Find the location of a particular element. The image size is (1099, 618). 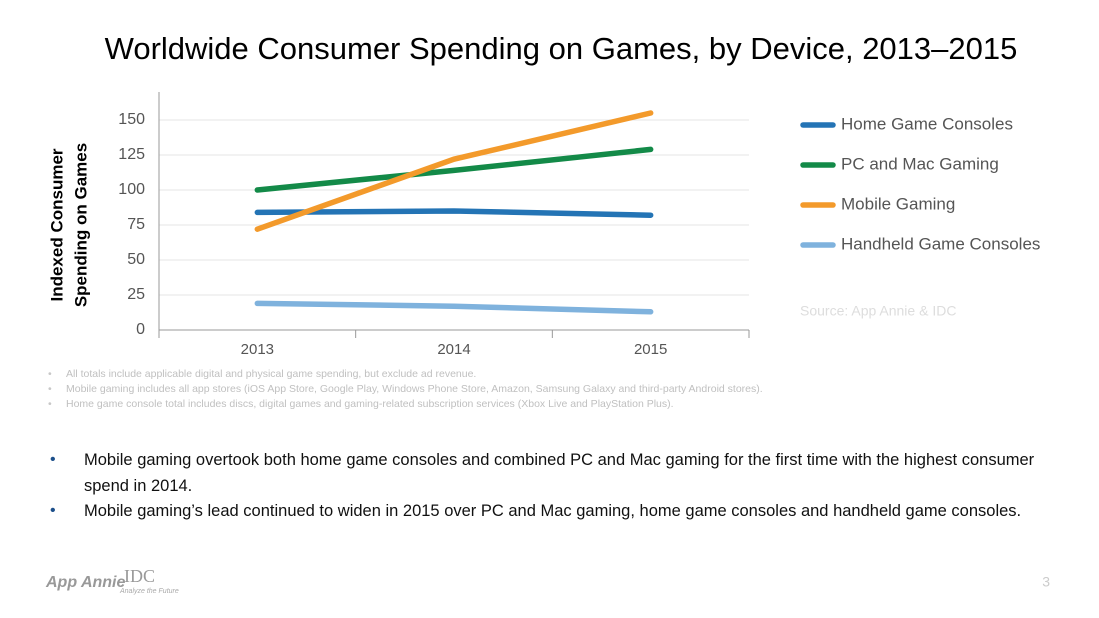

y-axis-label: Spending on Games is located at coordinates (80, 225).